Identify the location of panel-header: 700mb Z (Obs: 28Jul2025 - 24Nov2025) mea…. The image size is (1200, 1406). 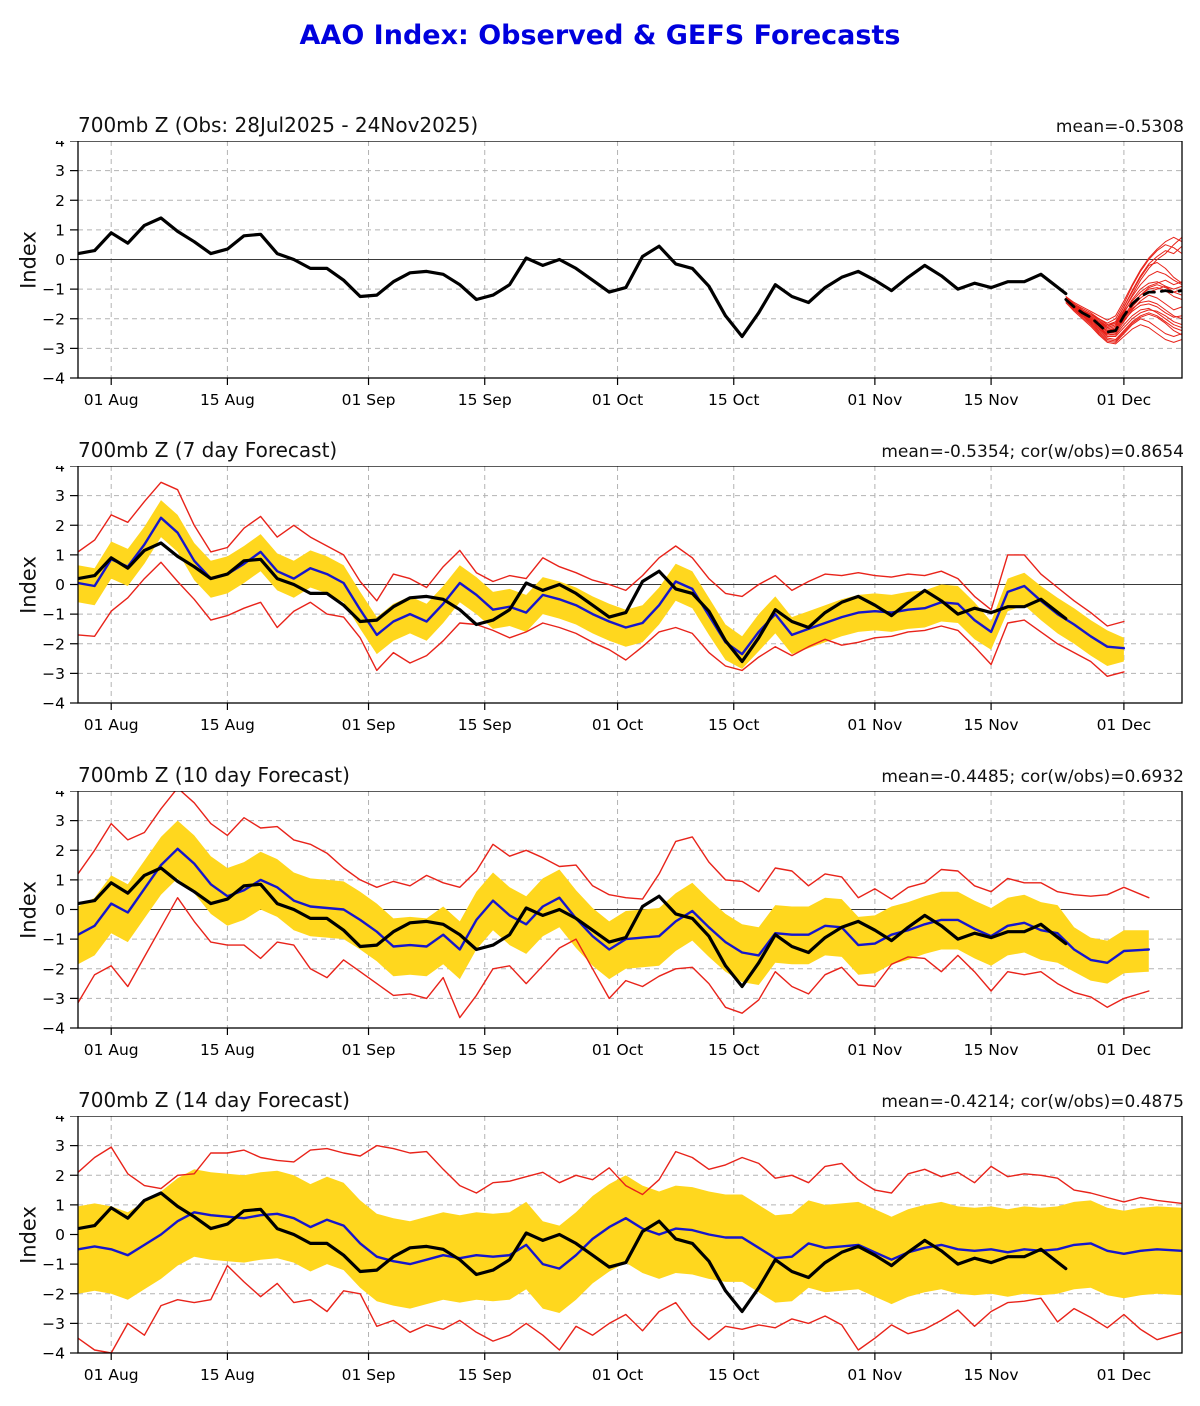
(631, 119).